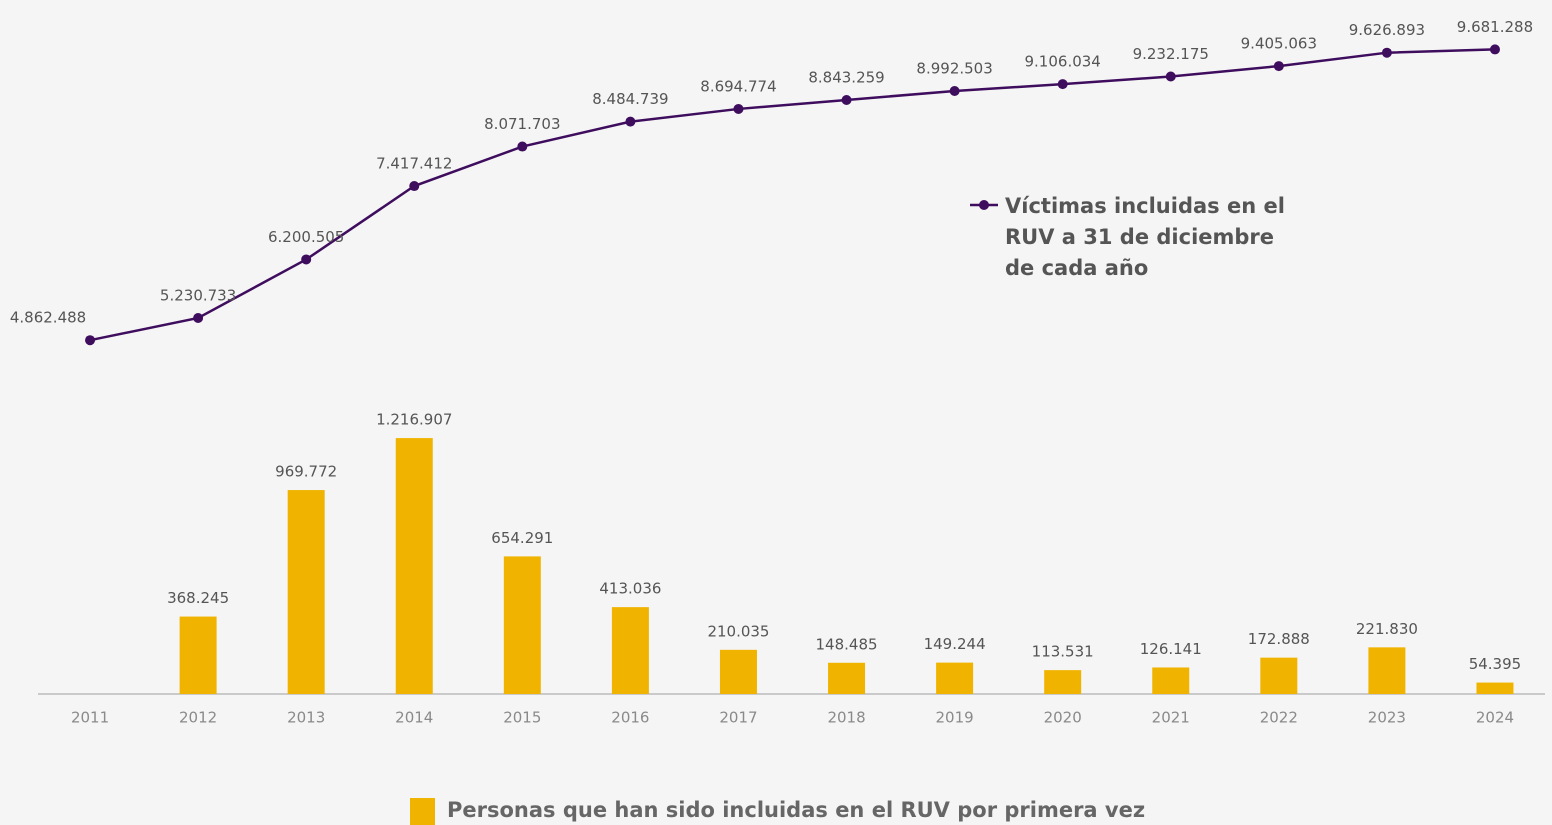 The width and height of the screenshot is (1552, 825). I want to click on bar-value-label: 221.830, so click(1387, 629).